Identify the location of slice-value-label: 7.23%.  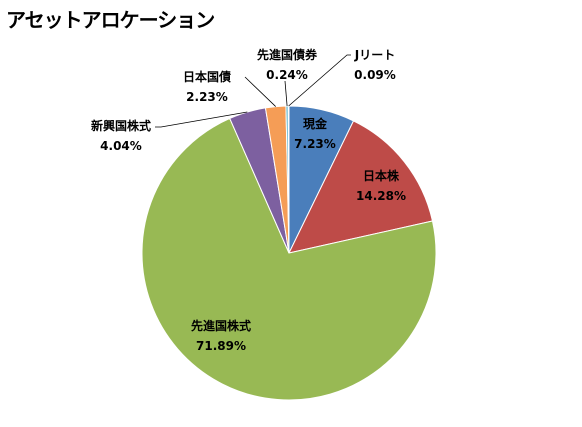
(315, 144).